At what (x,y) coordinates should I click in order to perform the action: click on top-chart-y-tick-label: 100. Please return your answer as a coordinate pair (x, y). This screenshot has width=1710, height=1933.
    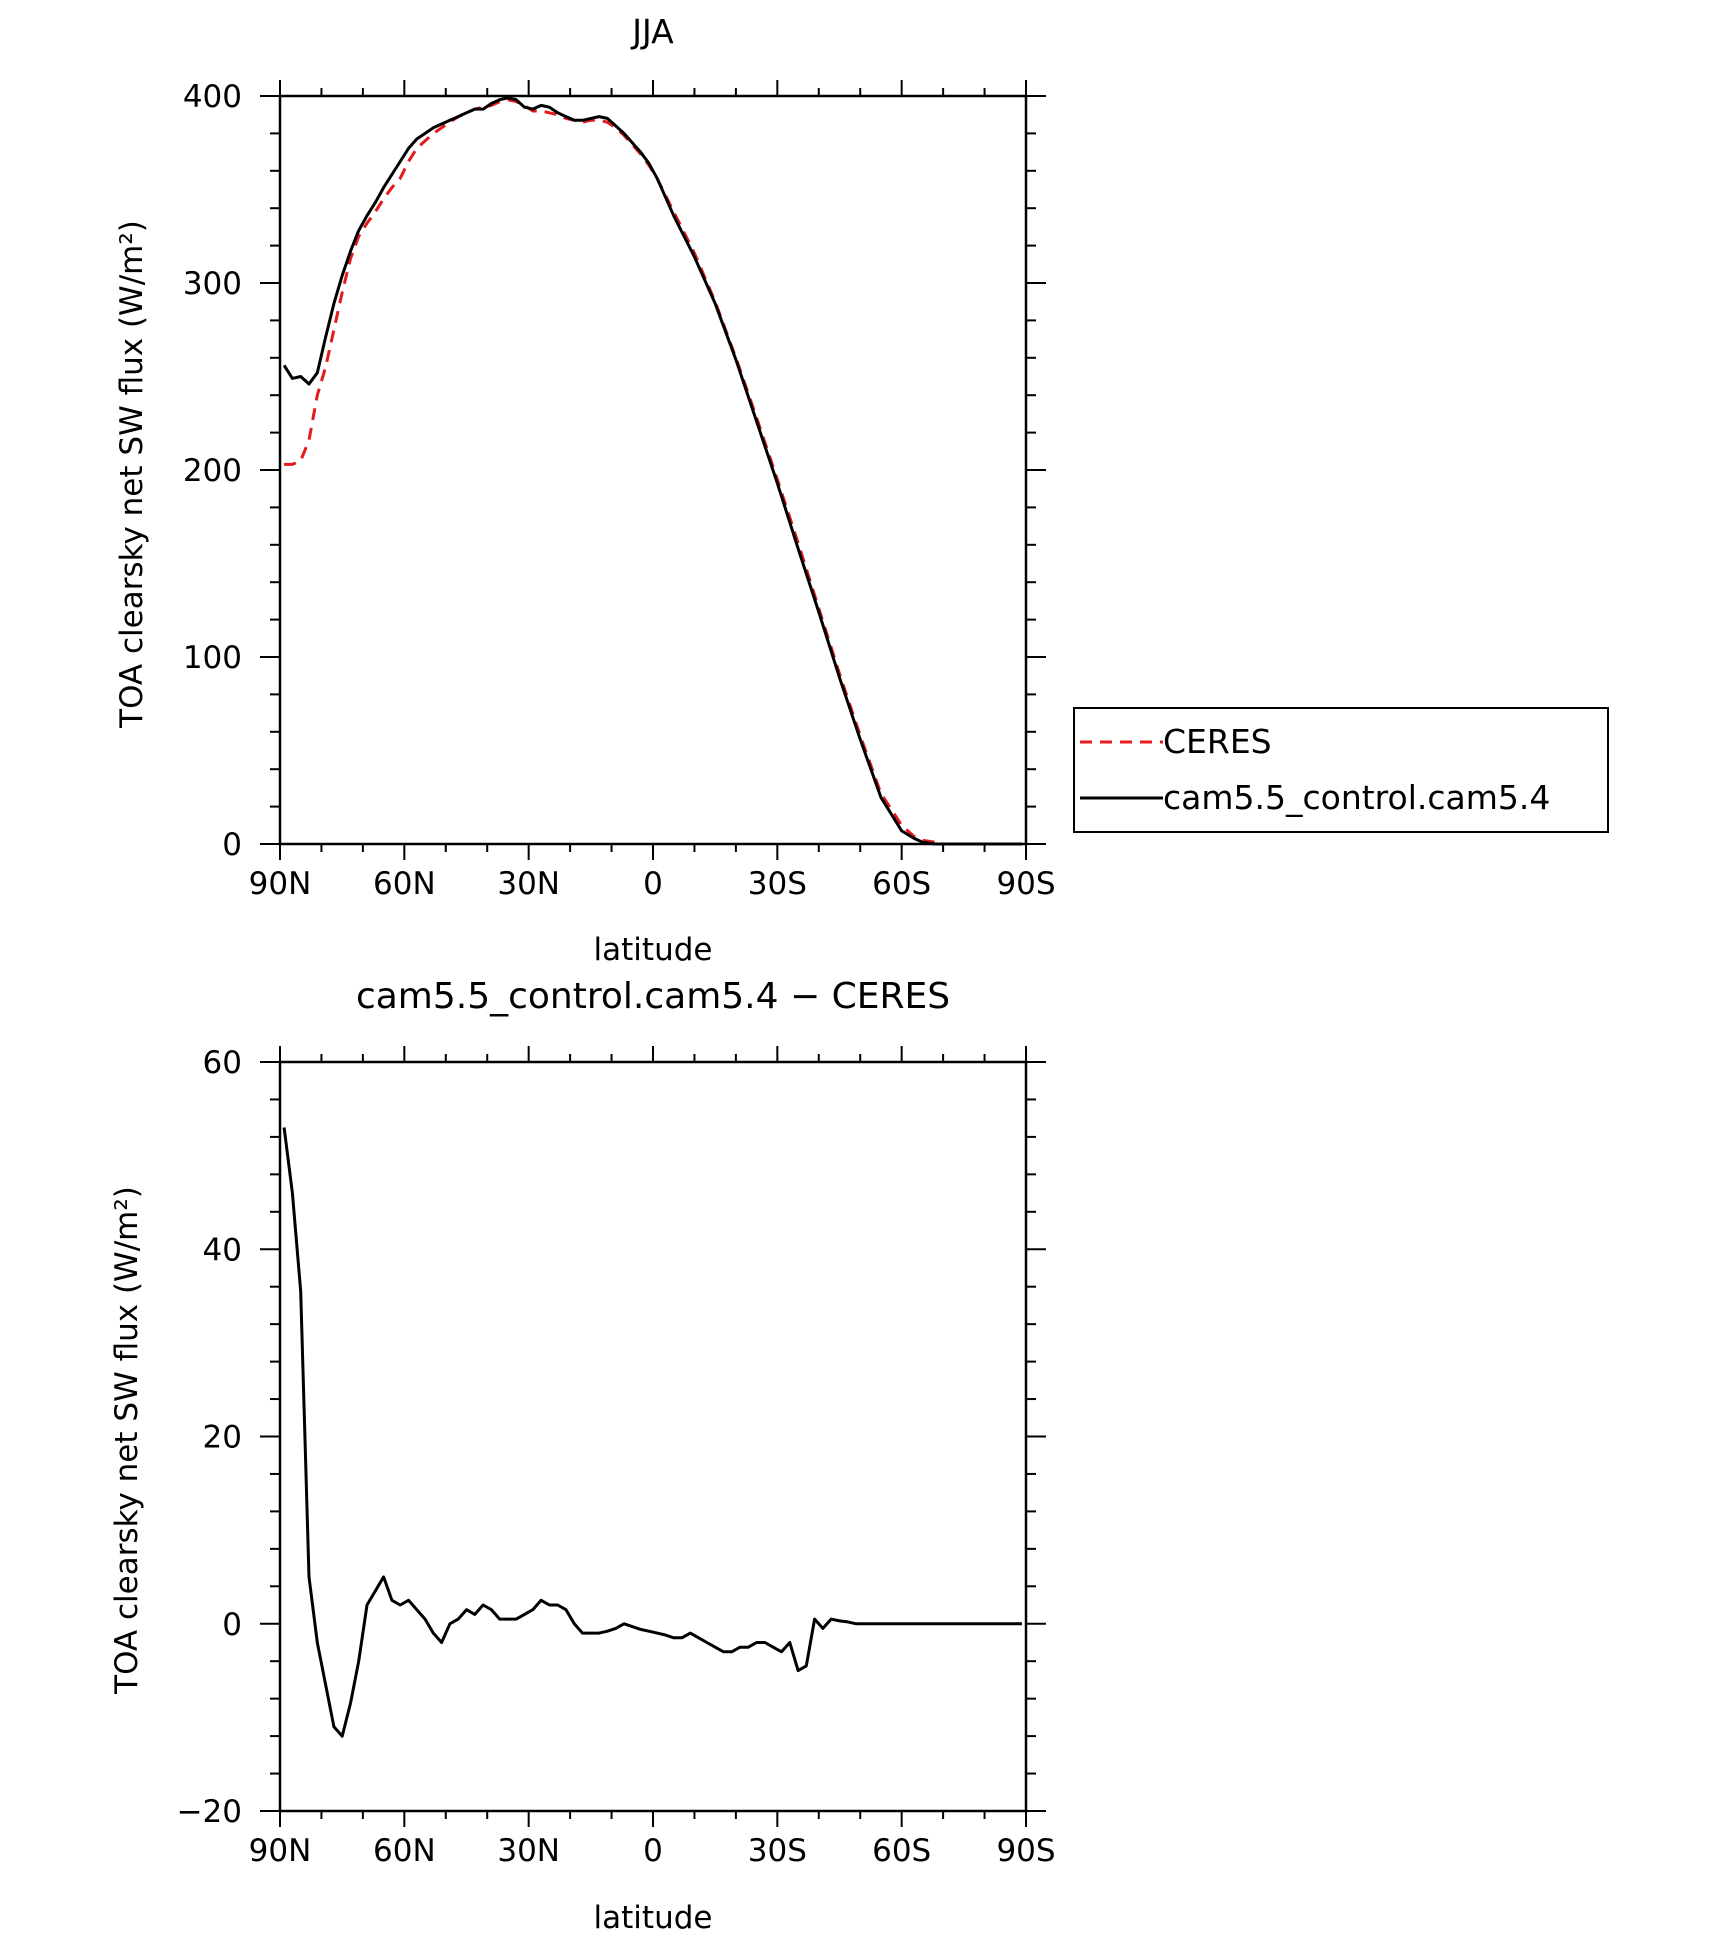
    Looking at the image, I should click on (212, 658).